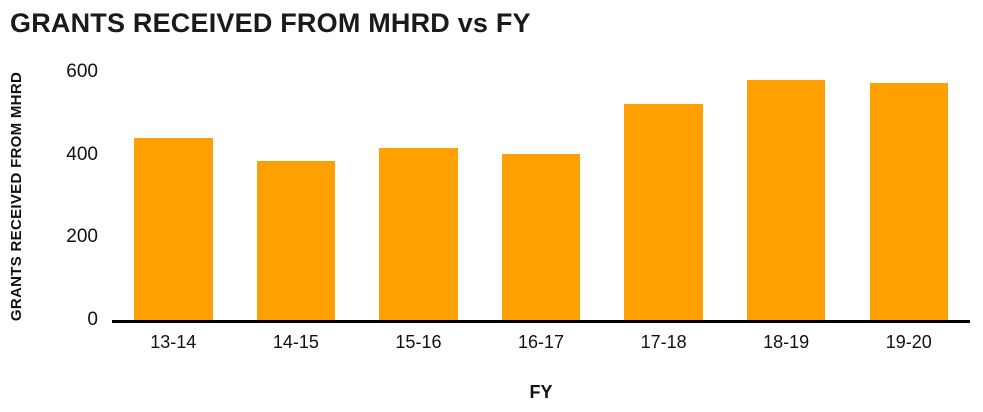 The image size is (983, 412). I want to click on bar-group: 19-20, so click(908, 212).